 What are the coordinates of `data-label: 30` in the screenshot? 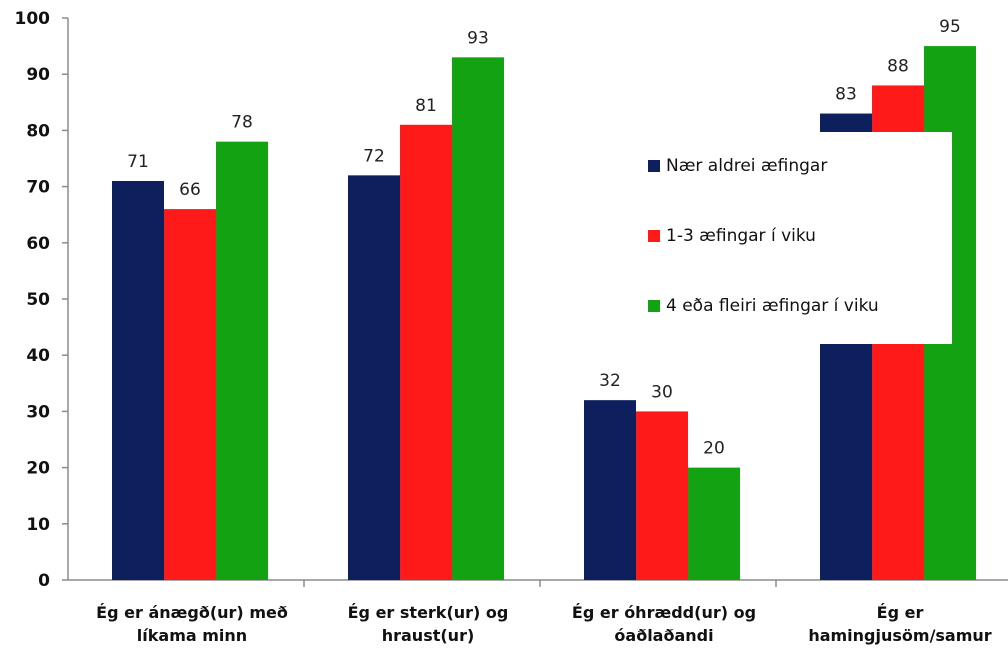 It's located at (662, 392).